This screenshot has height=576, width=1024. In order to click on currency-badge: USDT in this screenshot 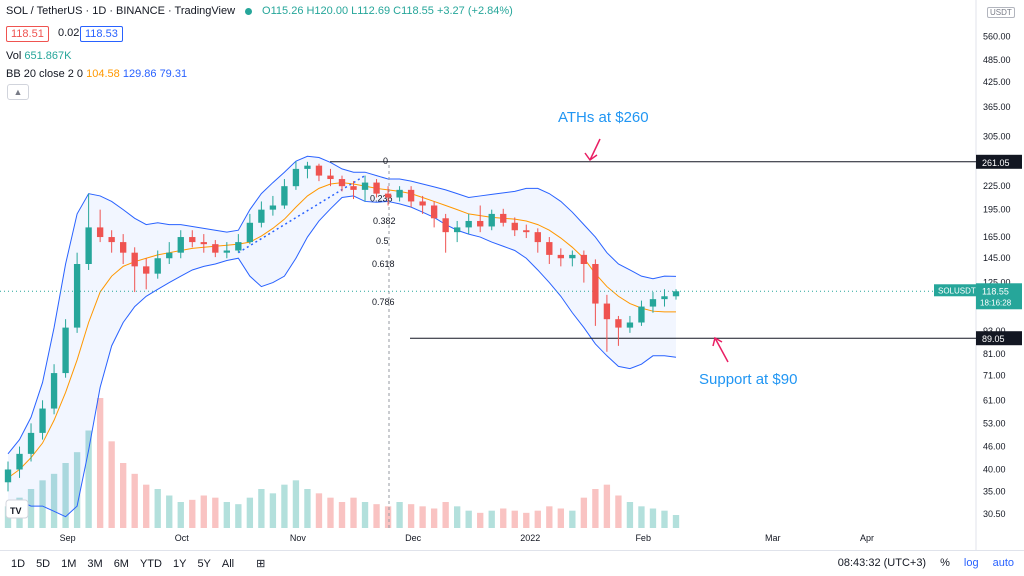, I will do `click(1001, 12)`.